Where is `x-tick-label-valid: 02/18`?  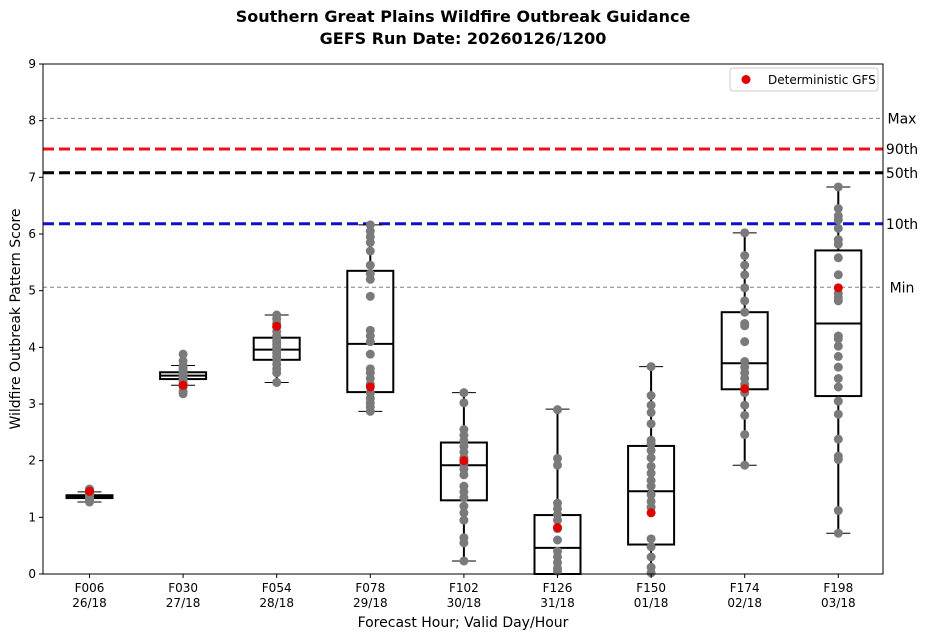 x-tick-label-valid: 02/18 is located at coordinates (744, 603).